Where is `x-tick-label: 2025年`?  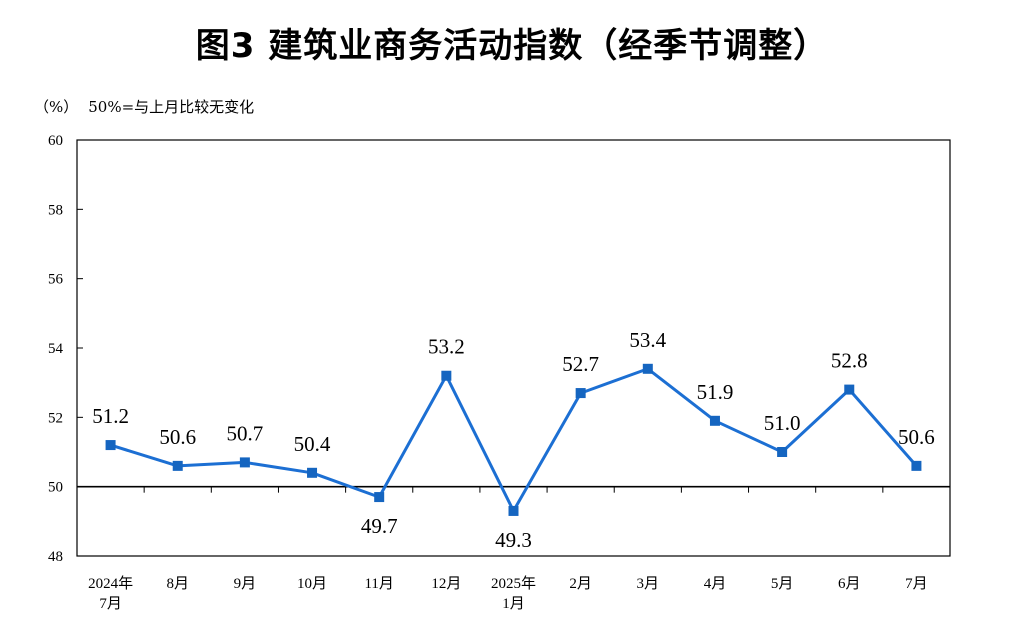
x-tick-label: 2025年 is located at coordinates (513, 583).